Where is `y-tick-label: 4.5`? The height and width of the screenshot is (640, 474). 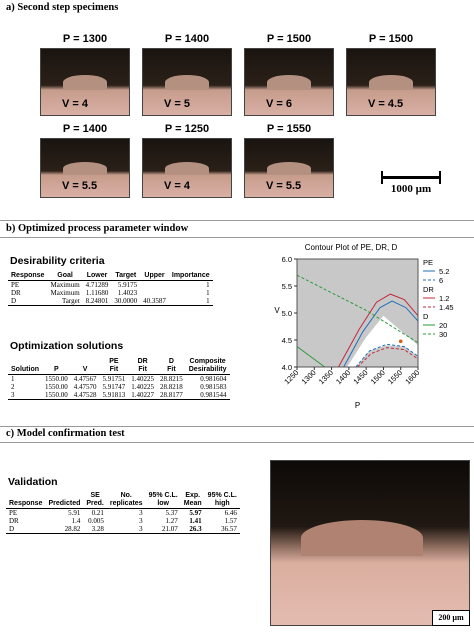
y-tick-label: 4.5 is located at coordinates (287, 340).